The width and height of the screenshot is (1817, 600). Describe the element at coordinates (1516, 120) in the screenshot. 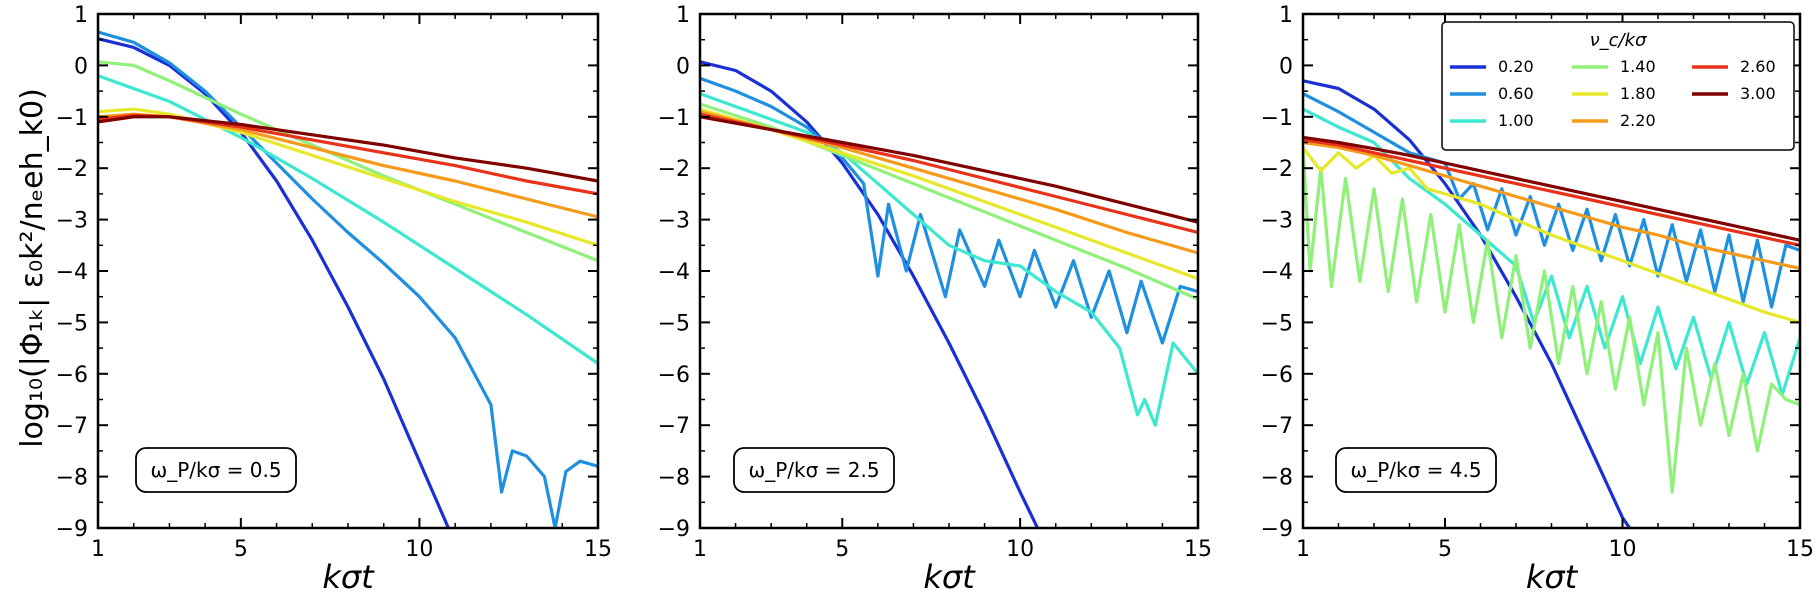

I see `legend-label-1.00: 1.00` at that location.